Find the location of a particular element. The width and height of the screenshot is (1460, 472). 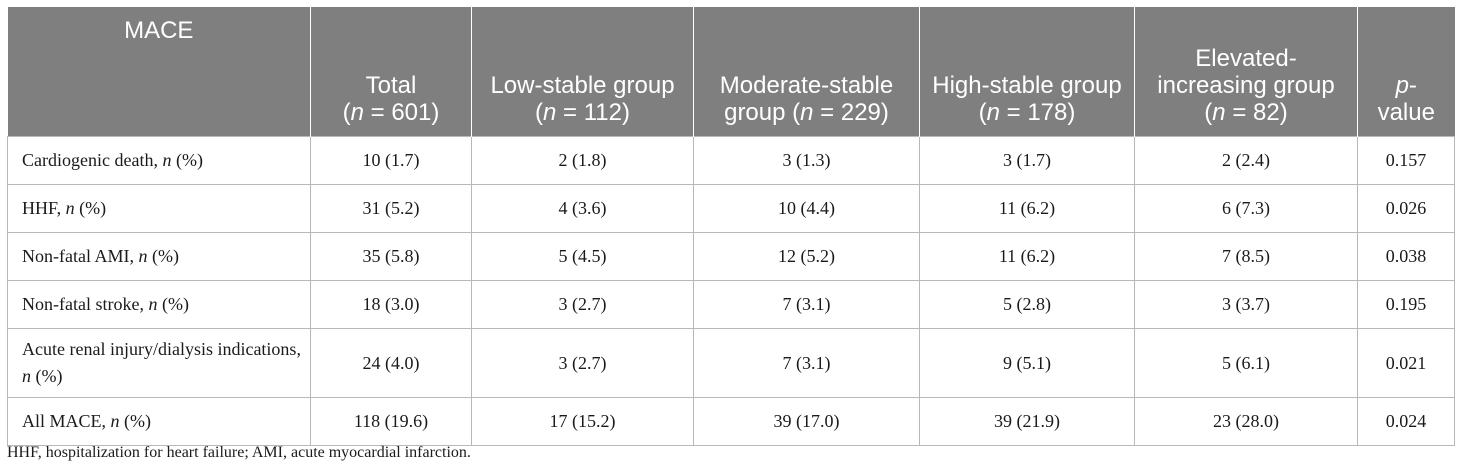

row-label: Non-fatal stroke, n (%) is located at coordinates (159, 304).